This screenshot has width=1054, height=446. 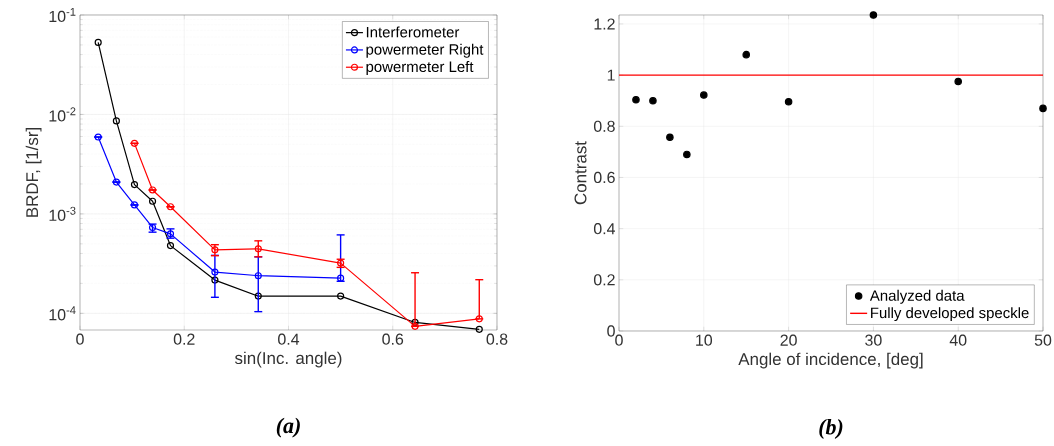 I want to click on x-axis-title: sin(Inc. angle), so click(x=288, y=359).